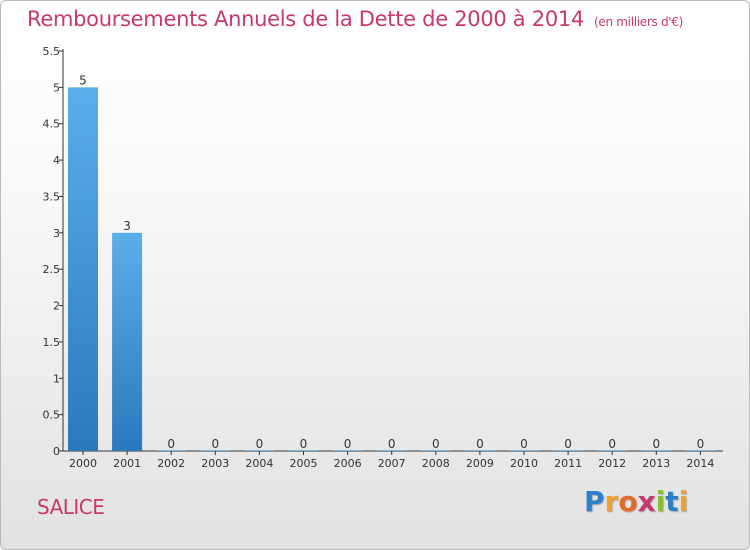  What do you see at coordinates (392, 463) in the screenshot?
I see `x-tick-label: 2007` at bounding box center [392, 463].